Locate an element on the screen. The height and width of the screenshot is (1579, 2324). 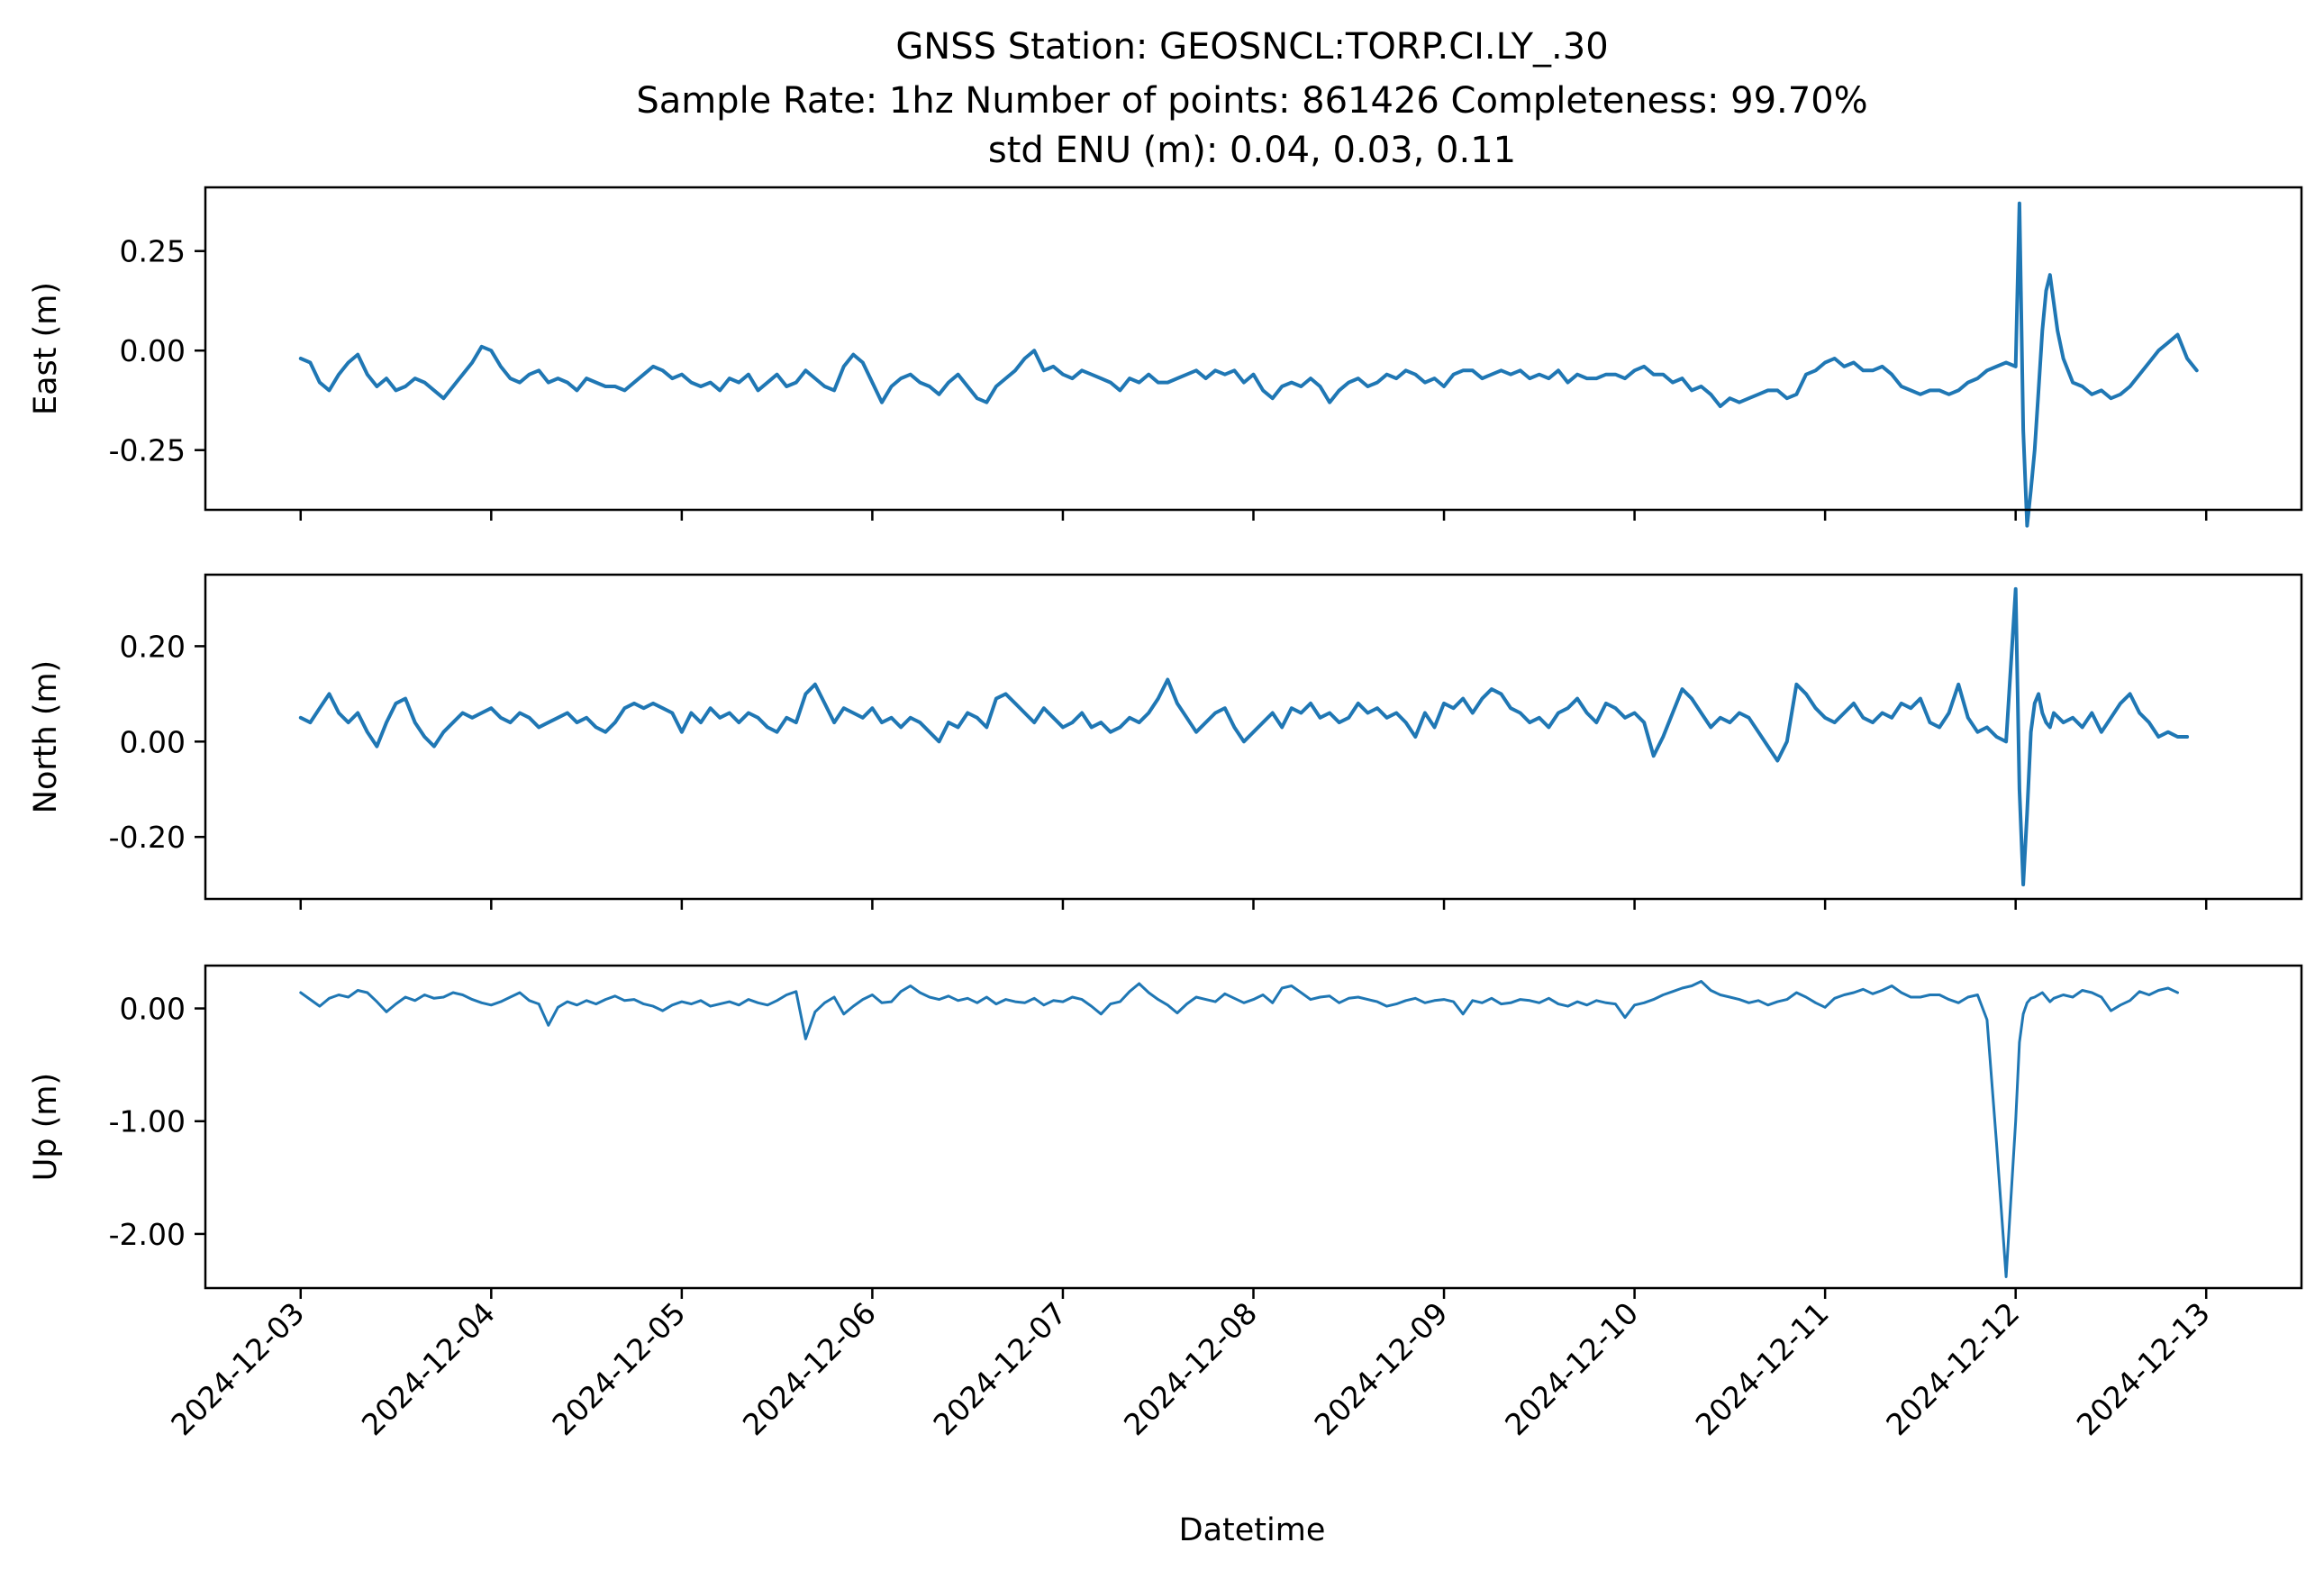
up-y-tick-label: -2.00 is located at coordinates (148, 1234).